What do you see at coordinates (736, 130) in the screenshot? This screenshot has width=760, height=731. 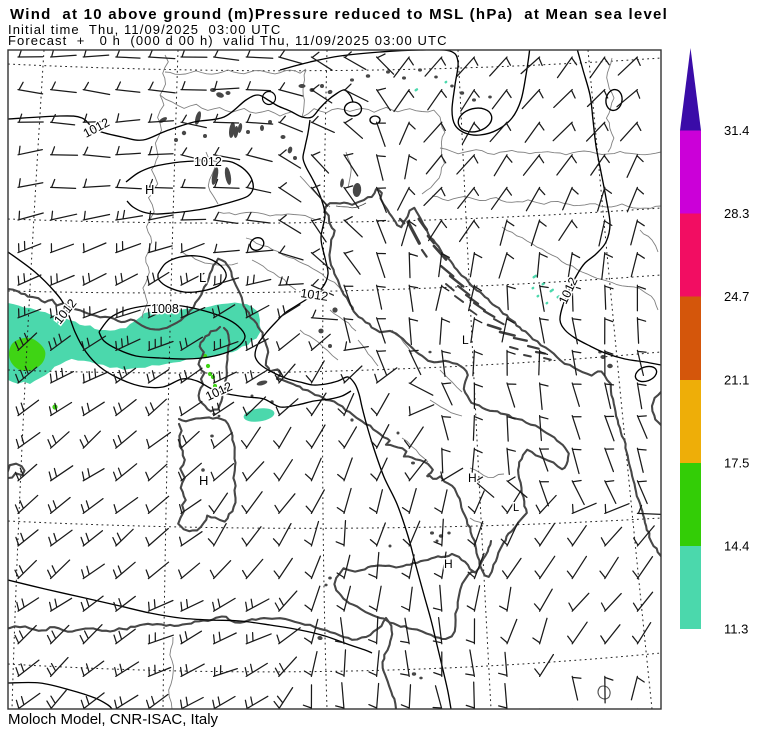 I see `svg-text: 31.4` at bounding box center [736, 130].